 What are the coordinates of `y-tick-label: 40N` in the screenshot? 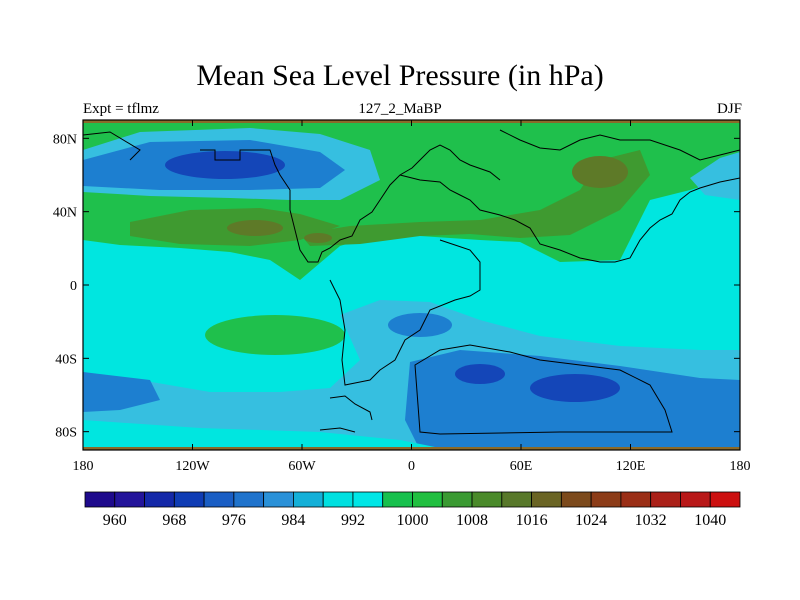 It's located at (65, 213).